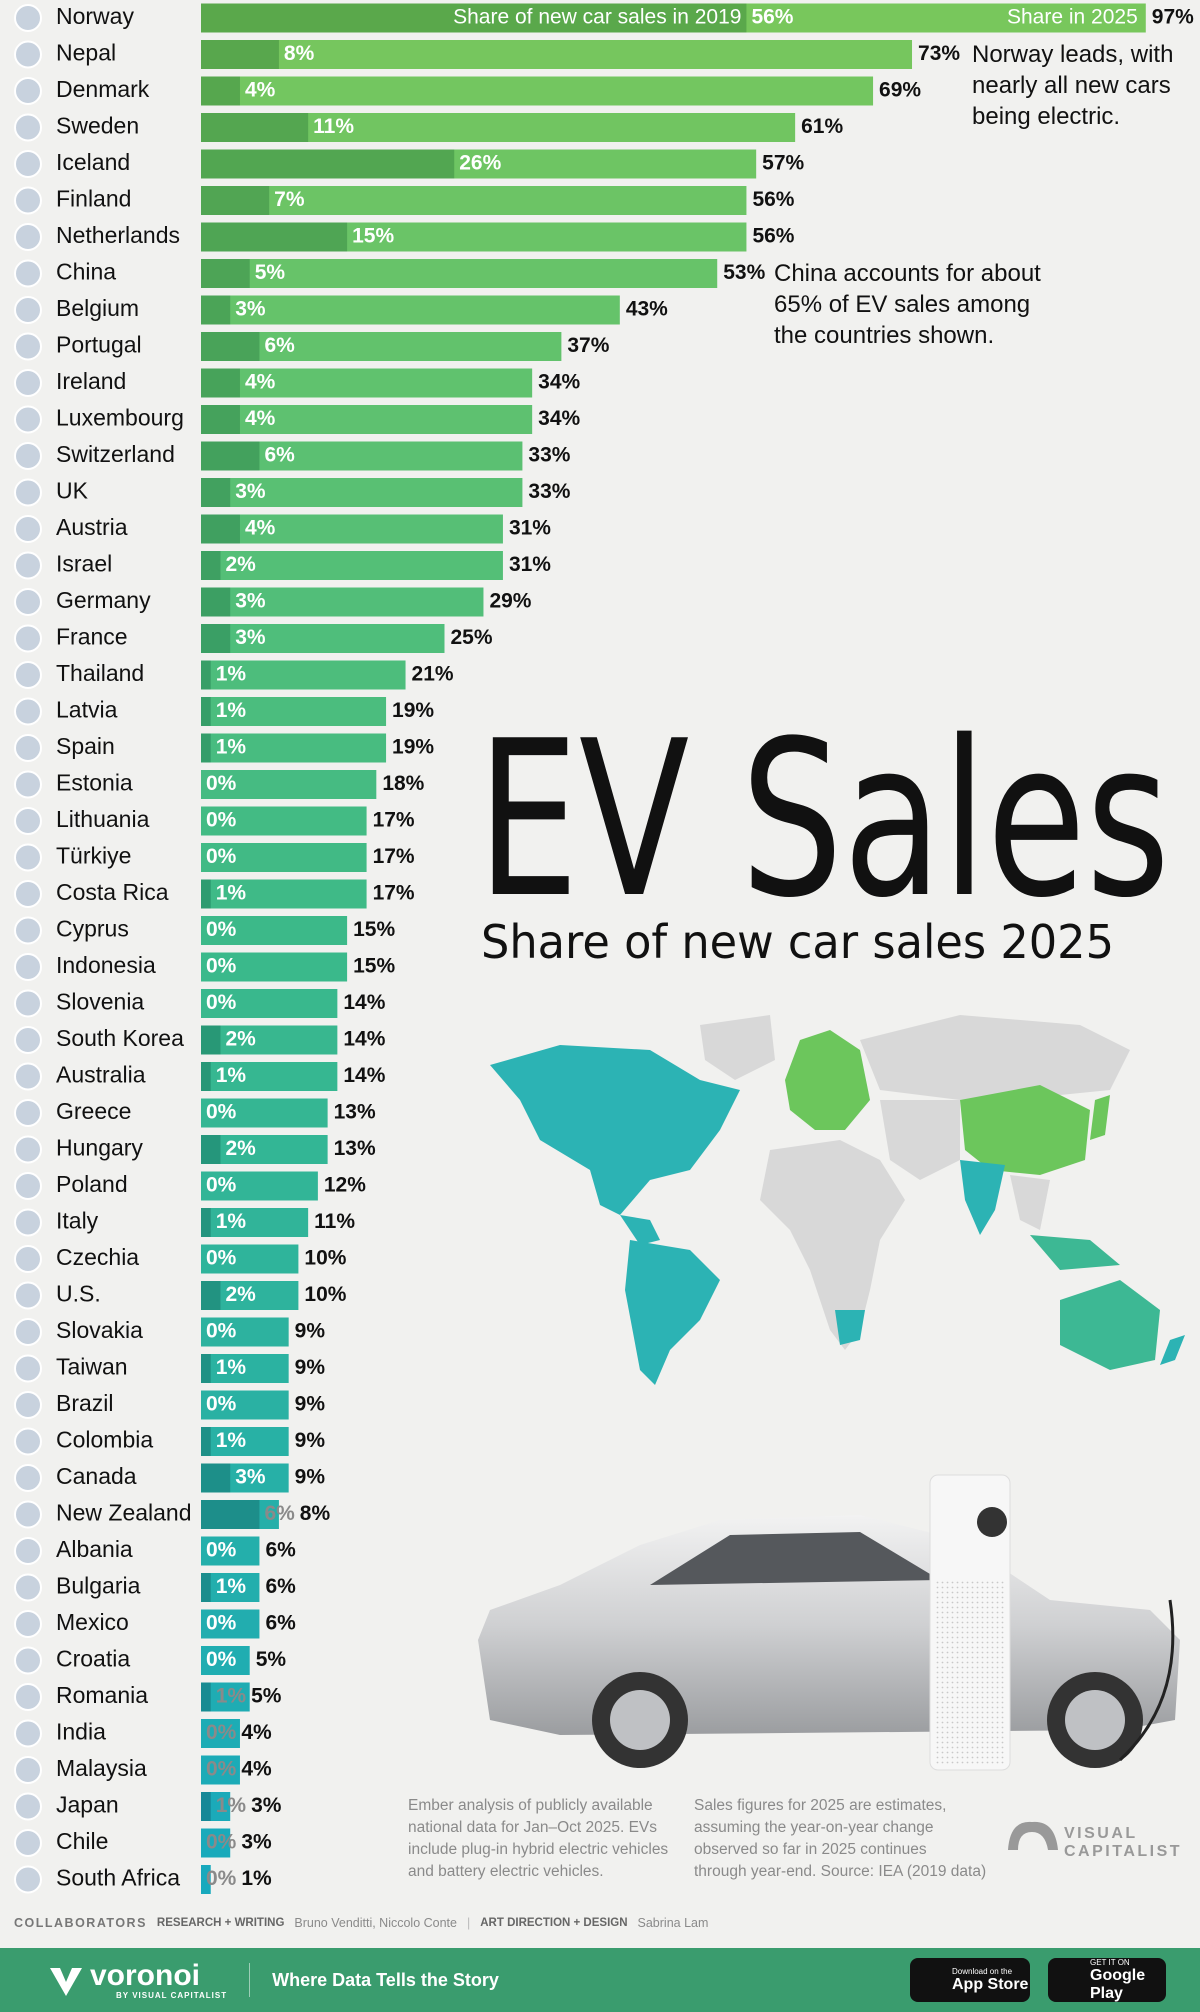 The image size is (1200, 2012). I want to click on value-label: 17%, so click(394, 893).